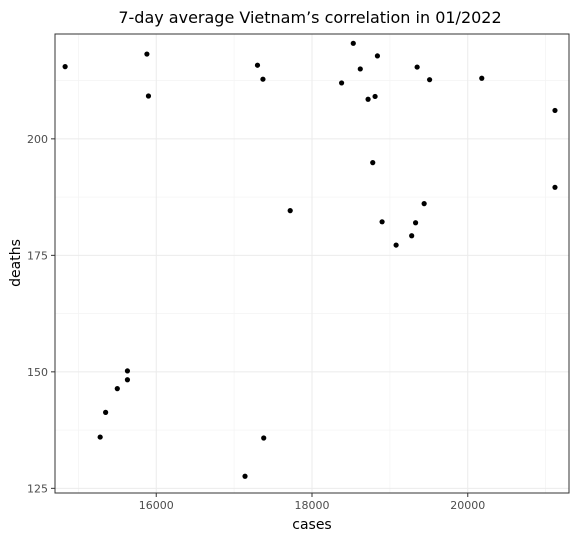 Image resolution: width=577 pixels, height=539 pixels. Describe the element at coordinates (467, 505) in the screenshot. I see `x-tick-label: 20000` at that location.